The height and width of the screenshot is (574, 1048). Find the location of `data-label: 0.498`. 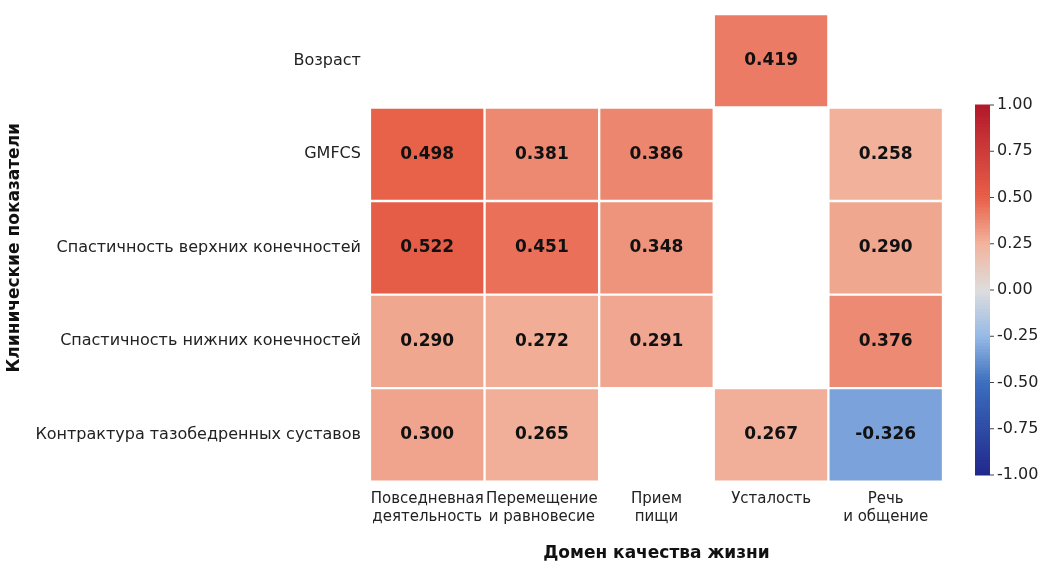

data-label: 0.498 is located at coordinates (427, 152).